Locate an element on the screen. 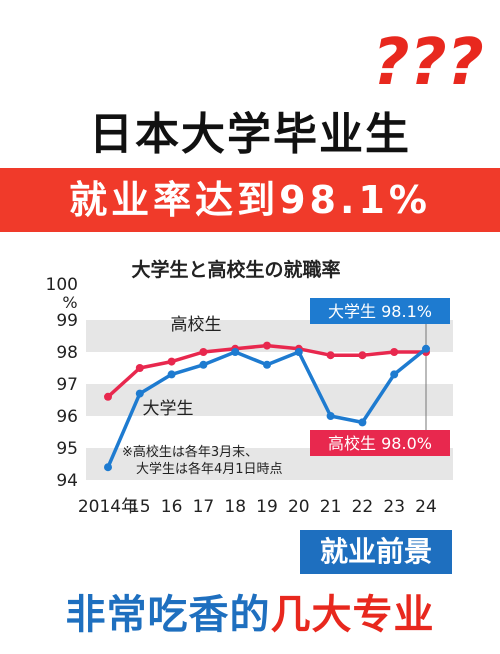 The image size is (500, 654). y-tick-label: 96 is located at coordinates (67, 417).